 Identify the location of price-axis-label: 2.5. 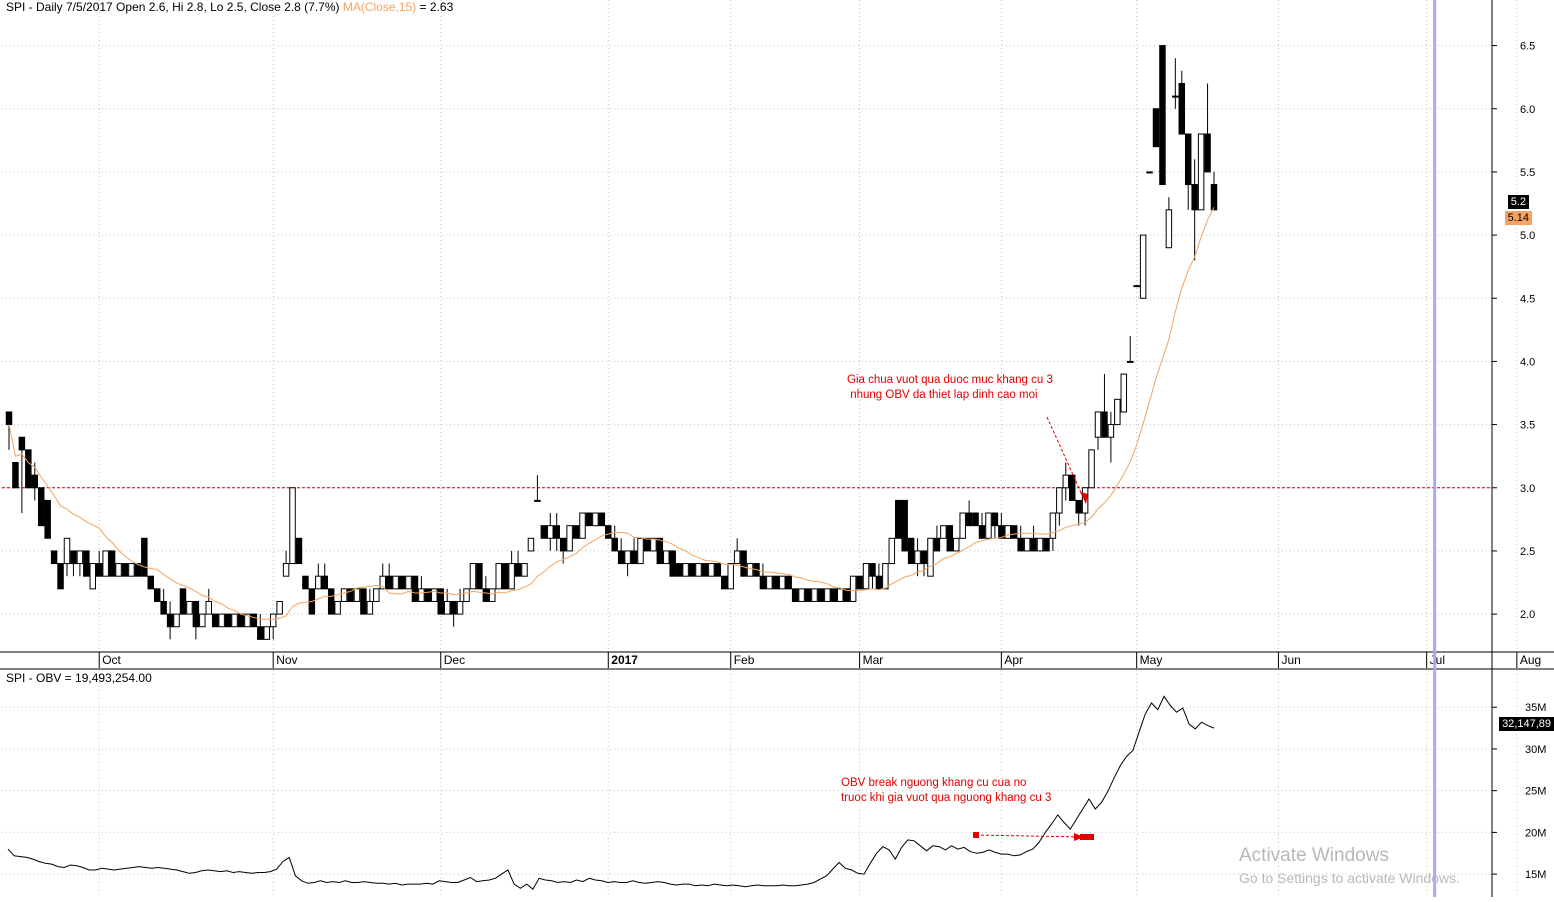
(1527, 552).